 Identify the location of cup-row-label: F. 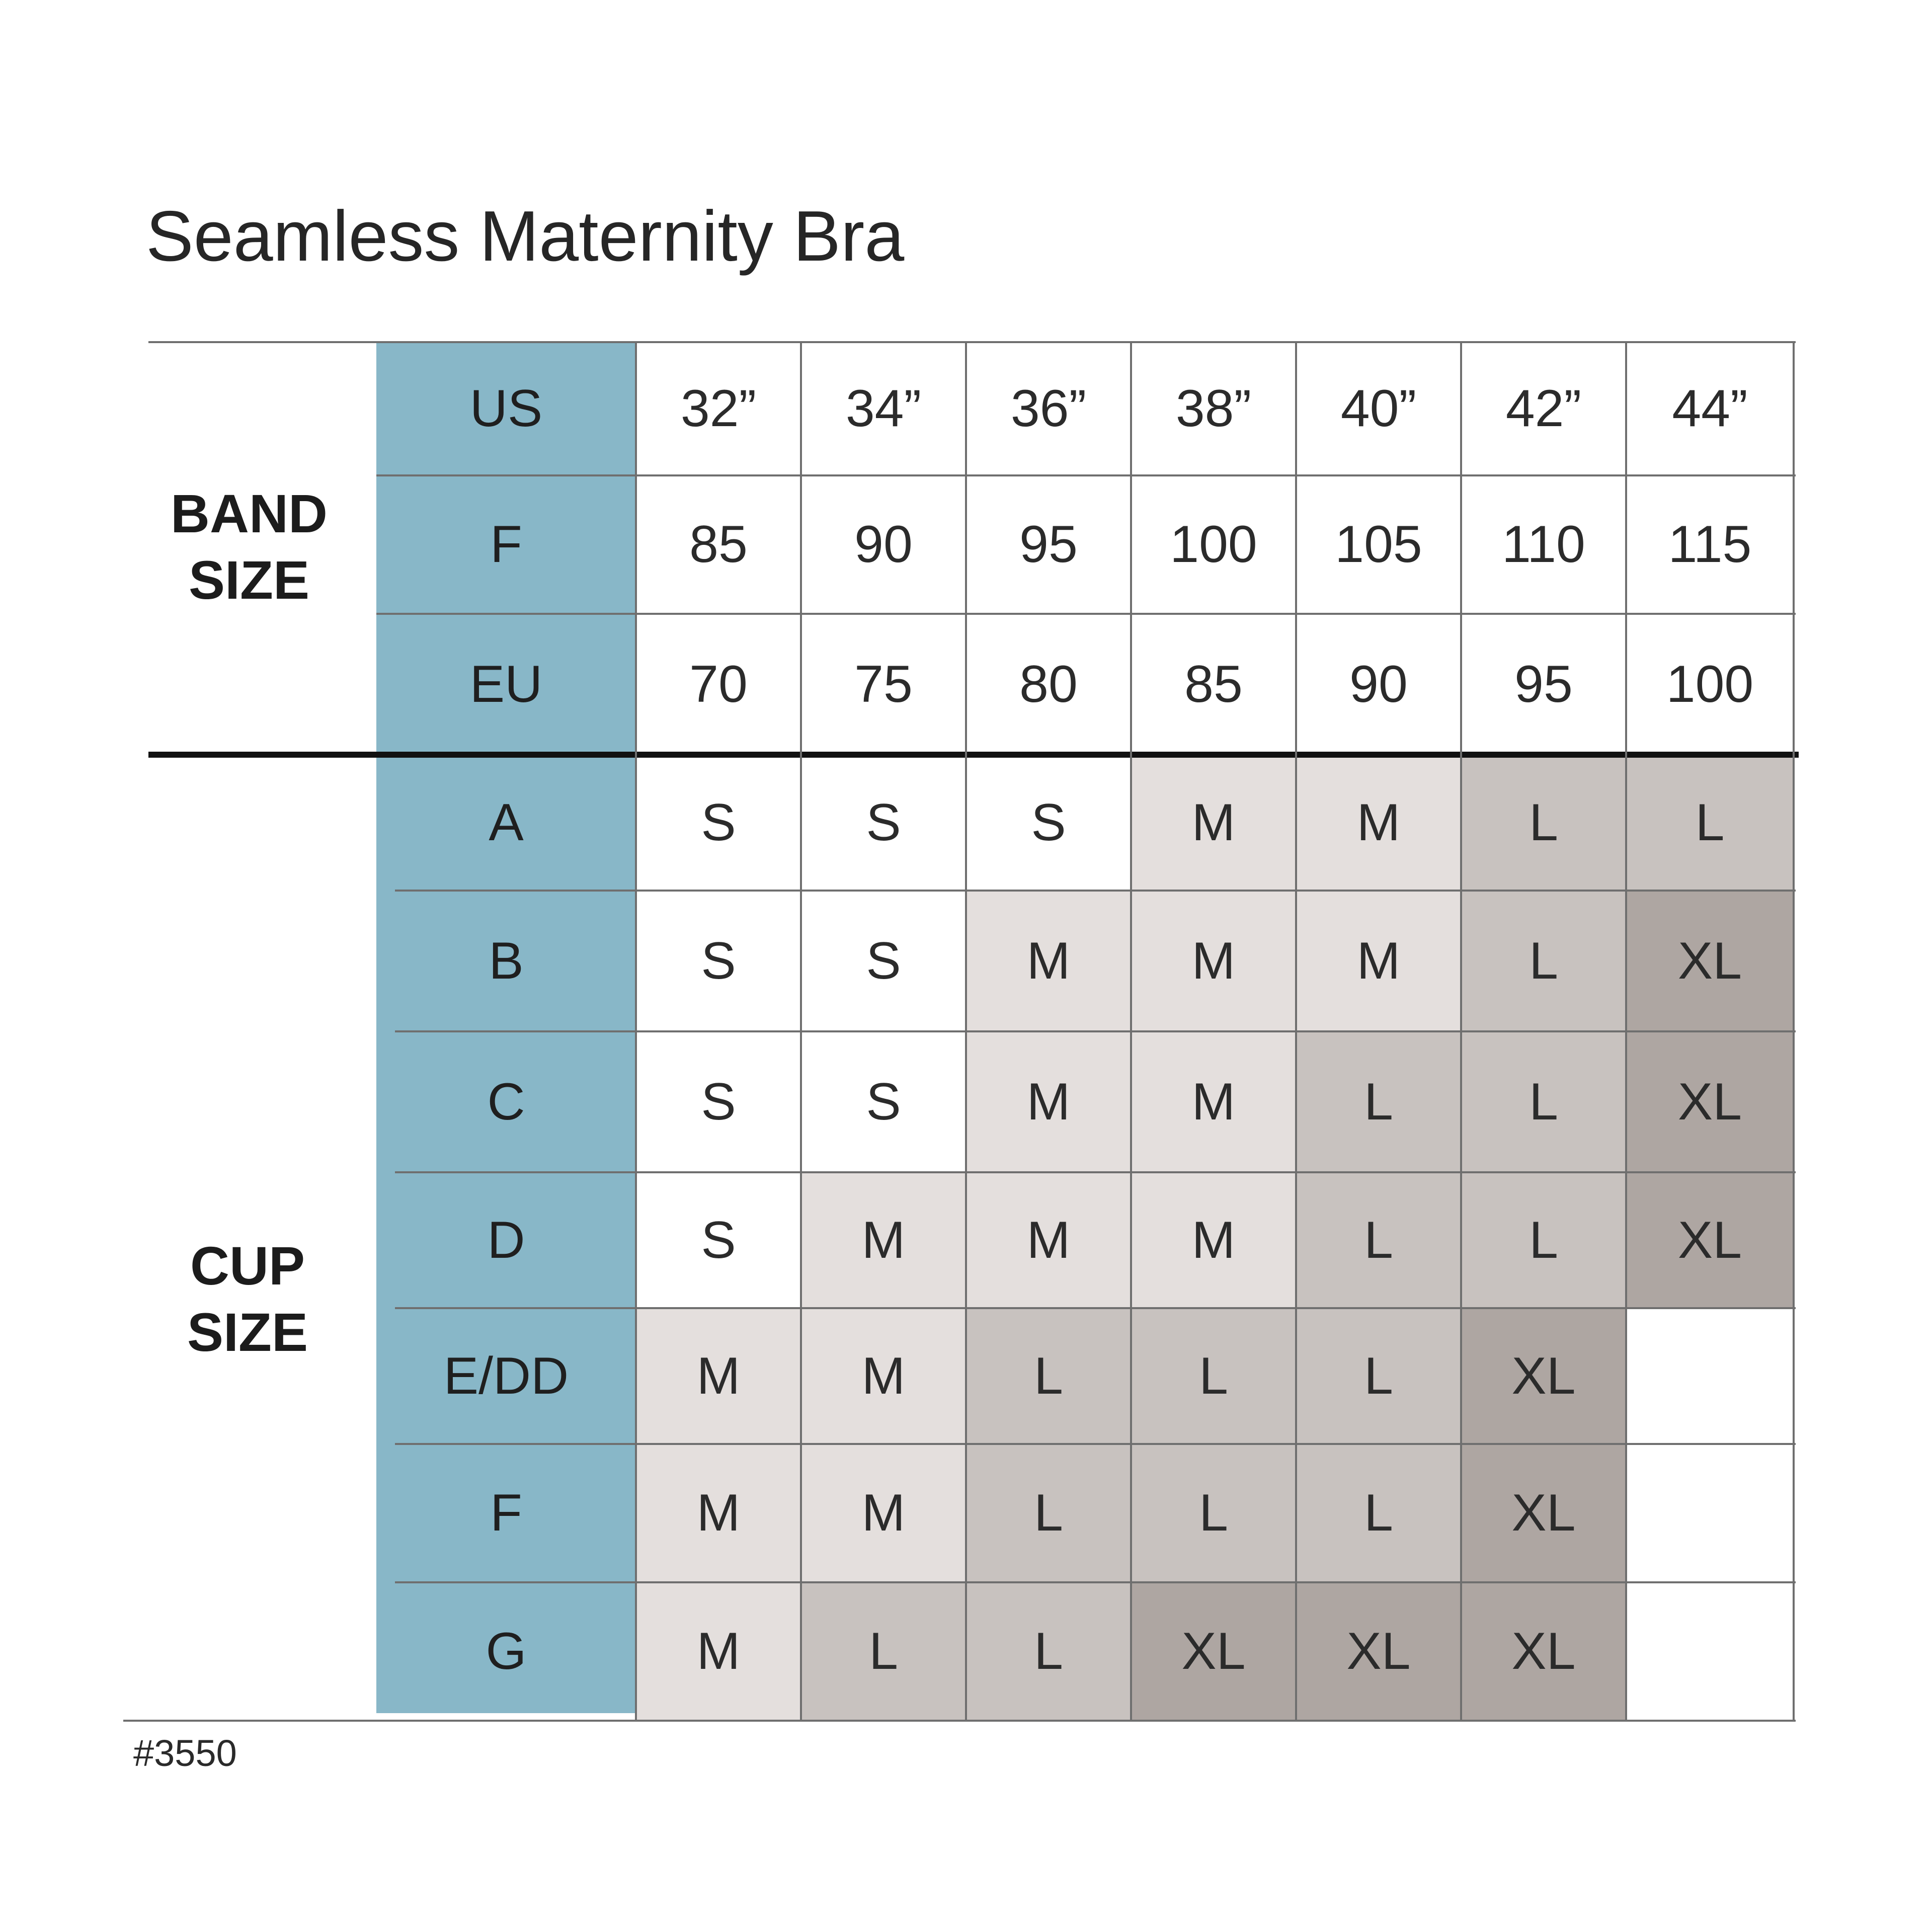
(506, 1513).